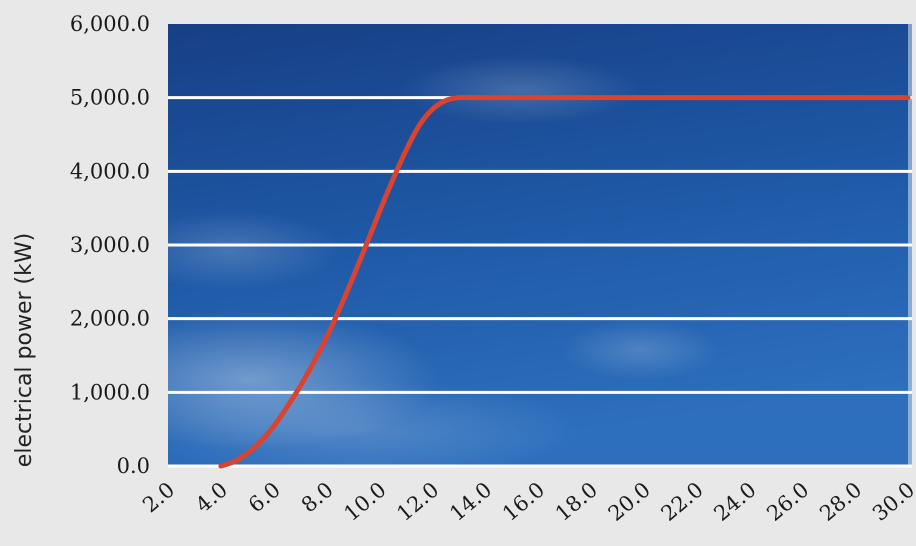 The height and width of the screenshot is (546, 916). What do you see at coordinates (110, 171) in the screenshot?
I see `y-tick-label: 4,000.0` at bounding box center [110, 171].